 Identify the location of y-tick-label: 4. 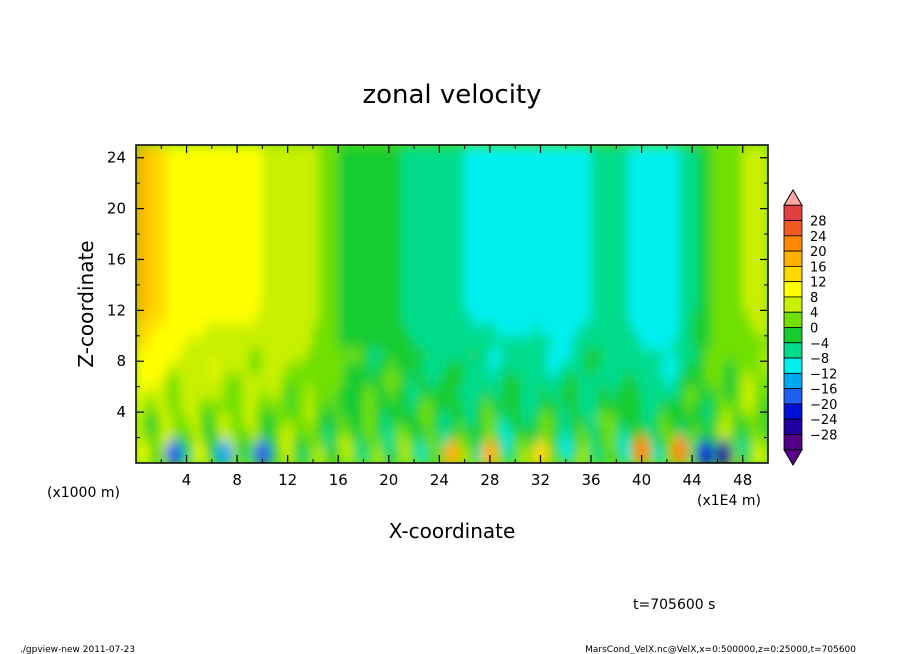
(121, 412).